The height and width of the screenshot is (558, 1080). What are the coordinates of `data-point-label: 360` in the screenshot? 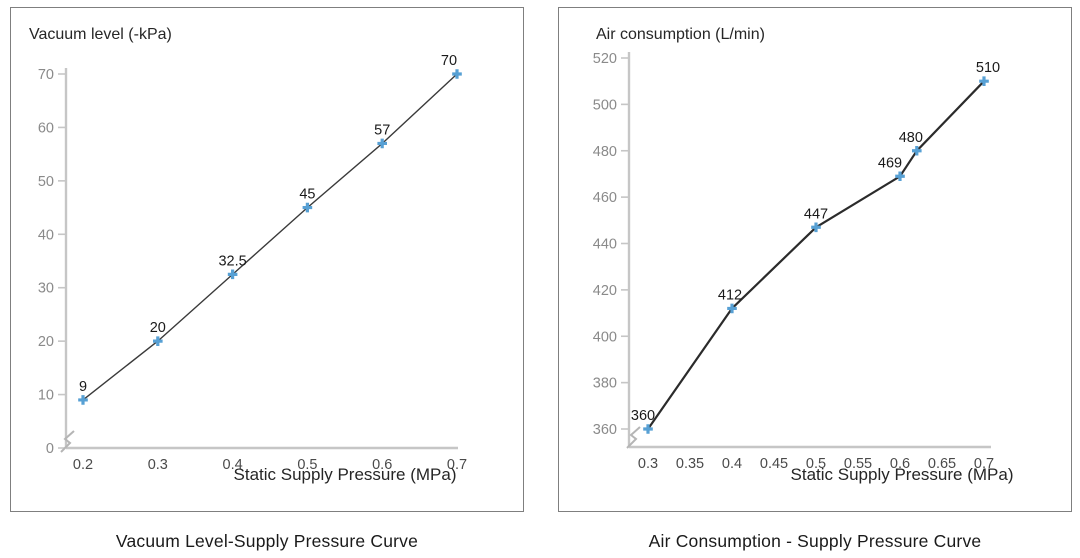 It's located at (643, 416).